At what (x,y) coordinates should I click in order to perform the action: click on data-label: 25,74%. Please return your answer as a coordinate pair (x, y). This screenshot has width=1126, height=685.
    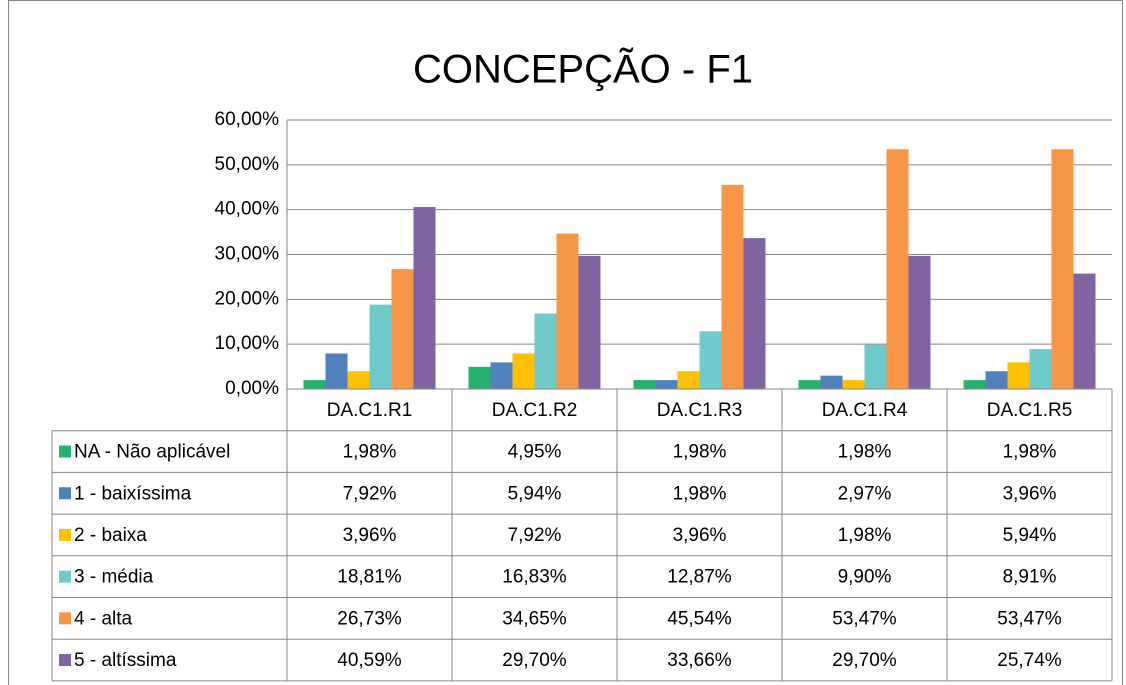
    Looking at the image, I should click on (1029, 660).